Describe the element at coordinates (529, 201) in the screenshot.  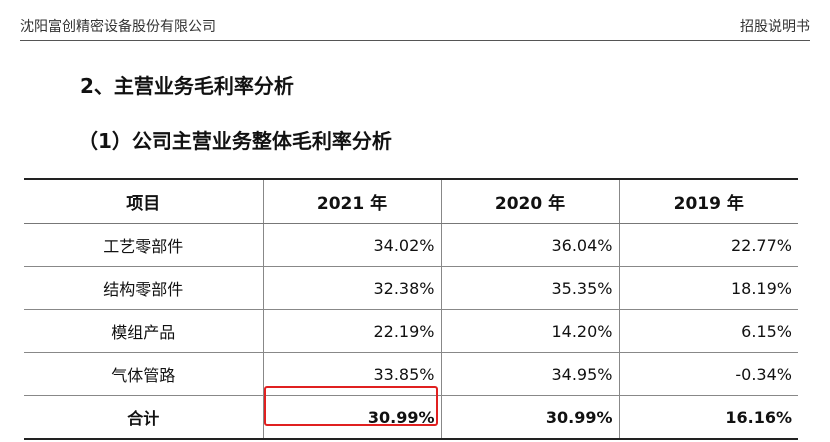
I see `column-header-2020: 2020 年` at that location.